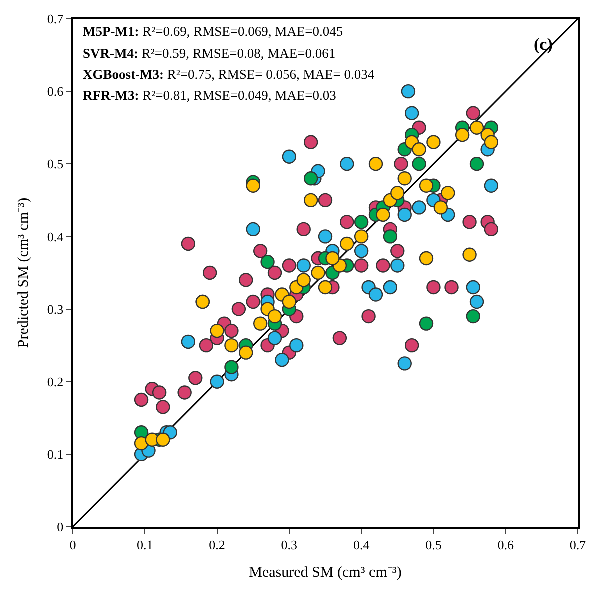 The width and height of the screenshot is (599, 598). Describe the element at coordinates (209, 53) in the screenshot. I see `annotation: SVR-M4: R²=0.59, RMSE=0.08, MAE=0.061` at that location.